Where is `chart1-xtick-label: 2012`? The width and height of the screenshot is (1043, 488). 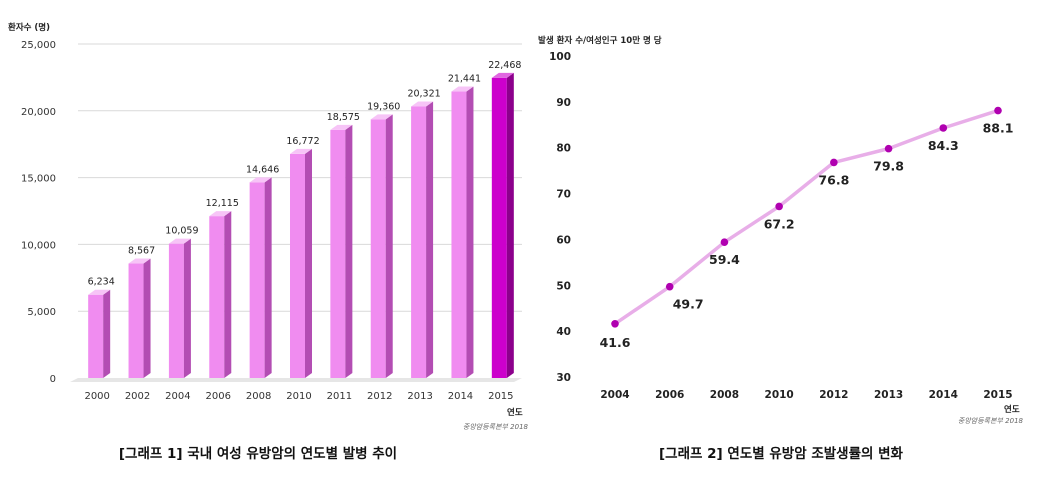
chart1-xtick-label: 2012 is located at coordinates (379, 396).